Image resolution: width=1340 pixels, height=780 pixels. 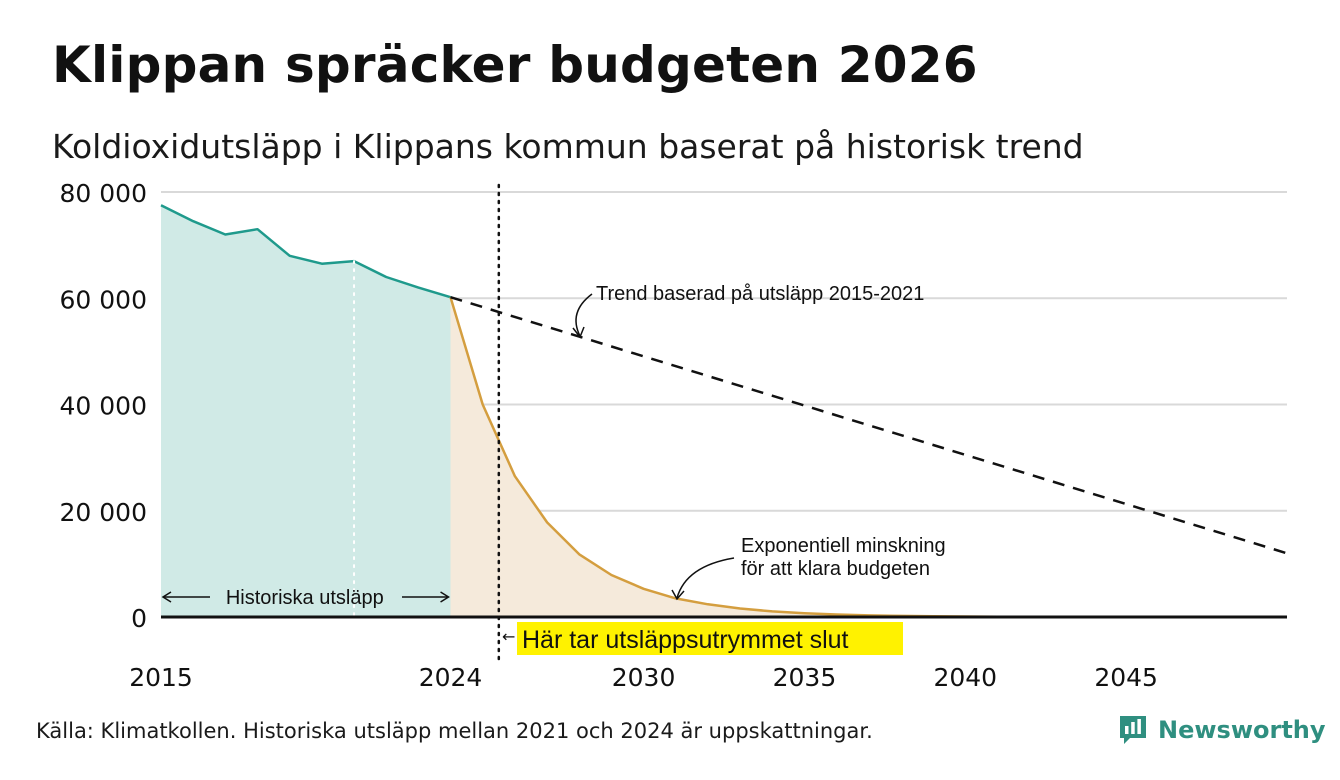 I want to click on exp-label-line2: för att klara budgeten, so click(x=835, y=569).